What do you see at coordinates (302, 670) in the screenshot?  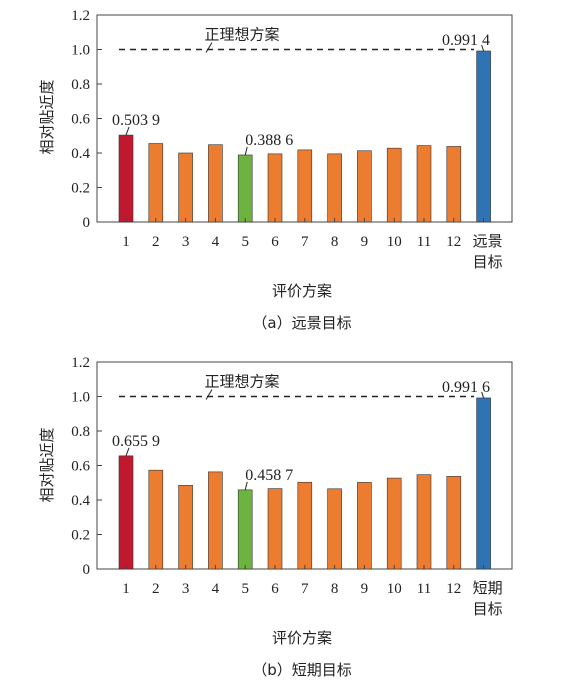 I see `panel-caption: （b）短期目标` at bounding box center [302, 670].